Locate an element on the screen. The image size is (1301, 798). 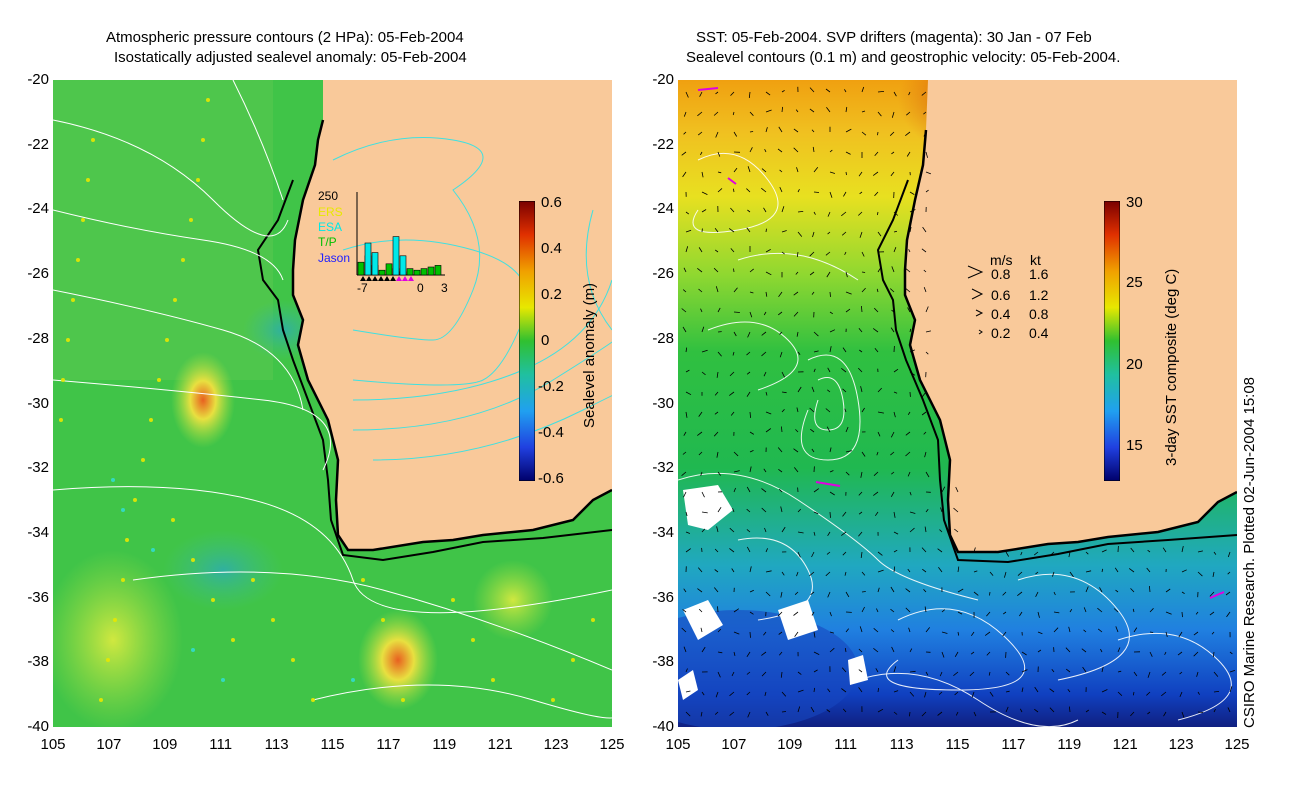
right-x-tick-1: 107 is located at coordinates (734, 744).